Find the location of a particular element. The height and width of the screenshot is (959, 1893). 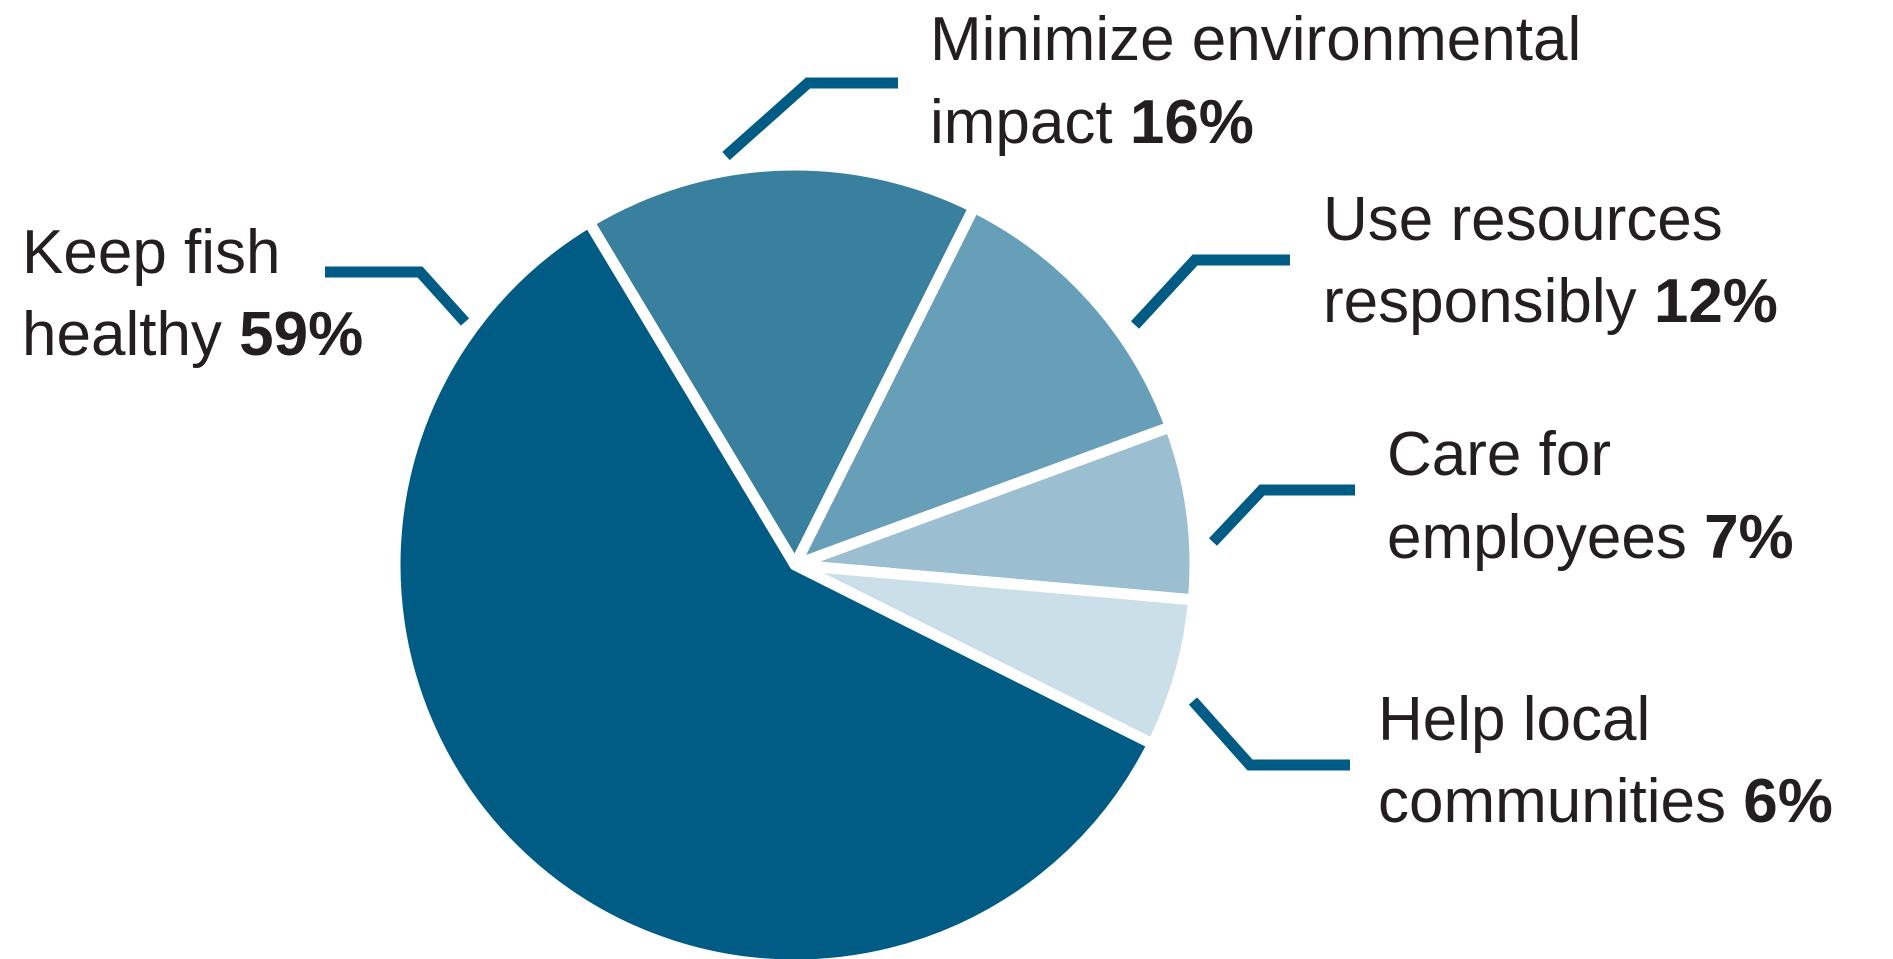

leader-keep-fish-healthy is located at coordinates (397, 296).